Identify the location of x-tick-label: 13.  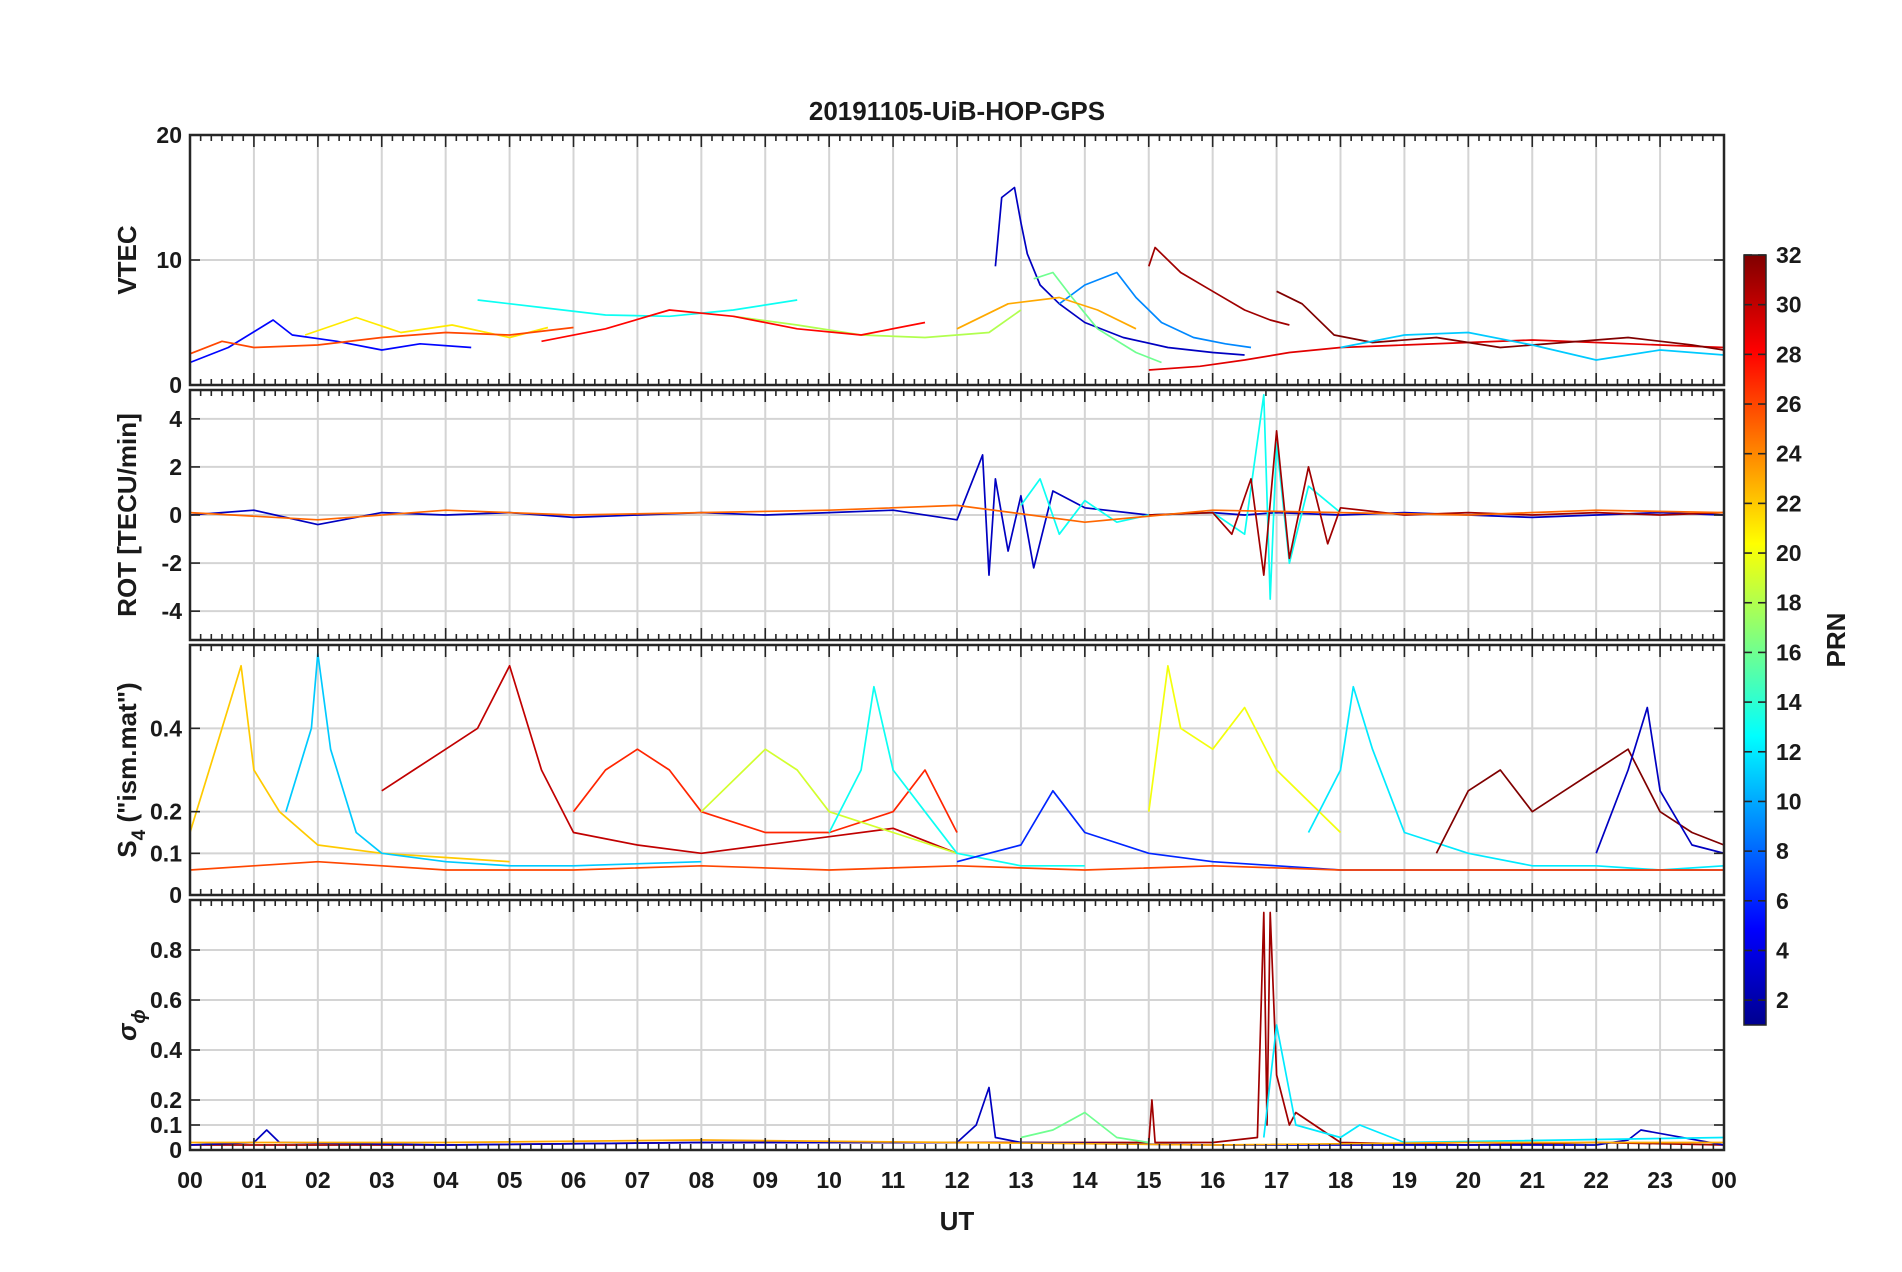
(1021, 1180).